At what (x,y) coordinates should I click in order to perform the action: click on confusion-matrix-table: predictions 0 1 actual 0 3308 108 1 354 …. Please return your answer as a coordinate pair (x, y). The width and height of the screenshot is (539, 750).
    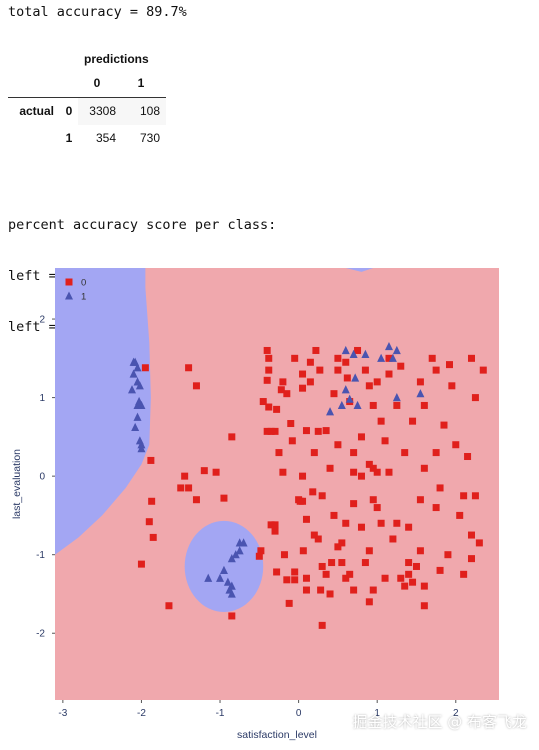
    Looking at the image, I should click on (87, 100).